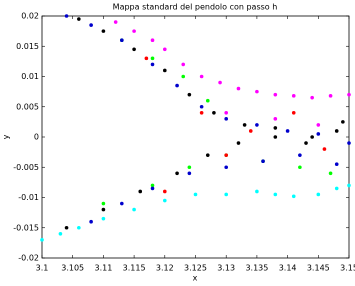 The image size is (355, 286). What do you see at coordinates (195, 268) in the screenshot?
I see `x-tick-label: 3.125` at bounding box center [195, 268].